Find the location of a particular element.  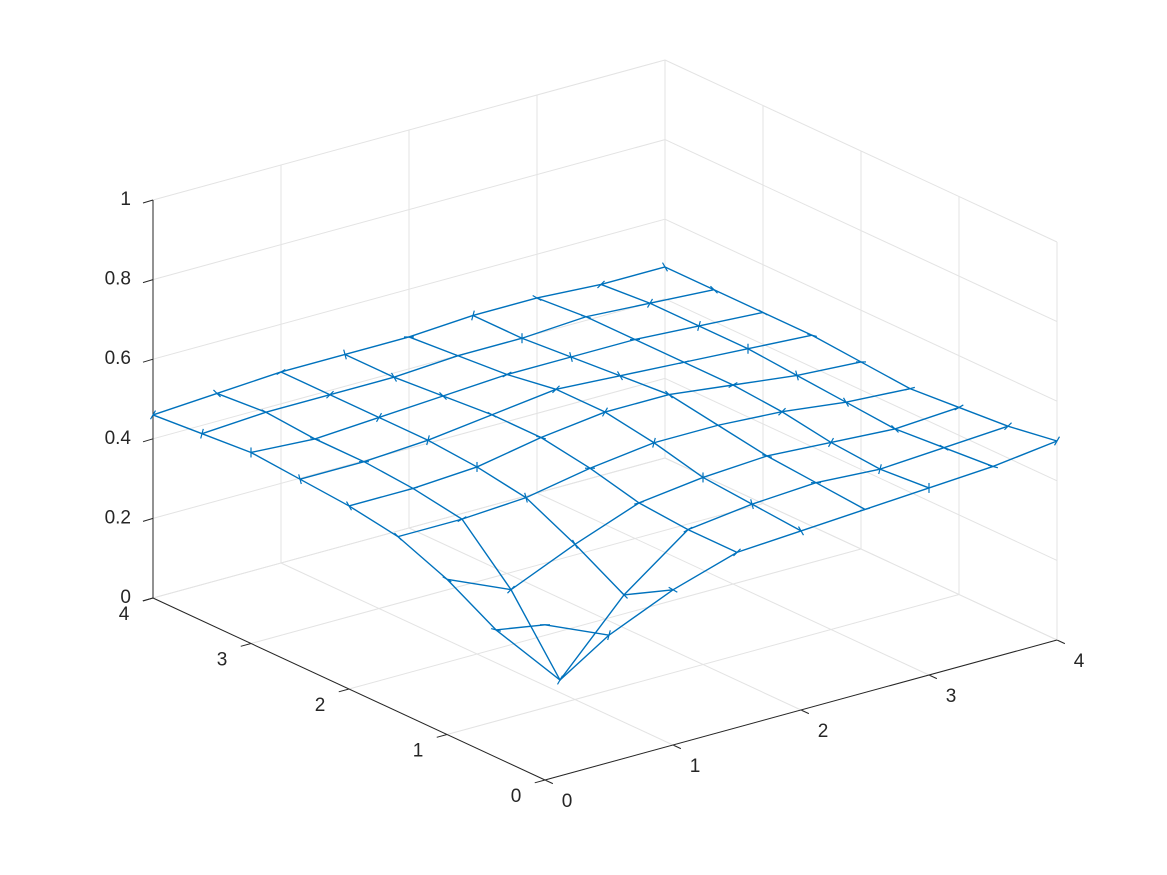

z-tick-label: 1 is located at coordinates (125, 199).